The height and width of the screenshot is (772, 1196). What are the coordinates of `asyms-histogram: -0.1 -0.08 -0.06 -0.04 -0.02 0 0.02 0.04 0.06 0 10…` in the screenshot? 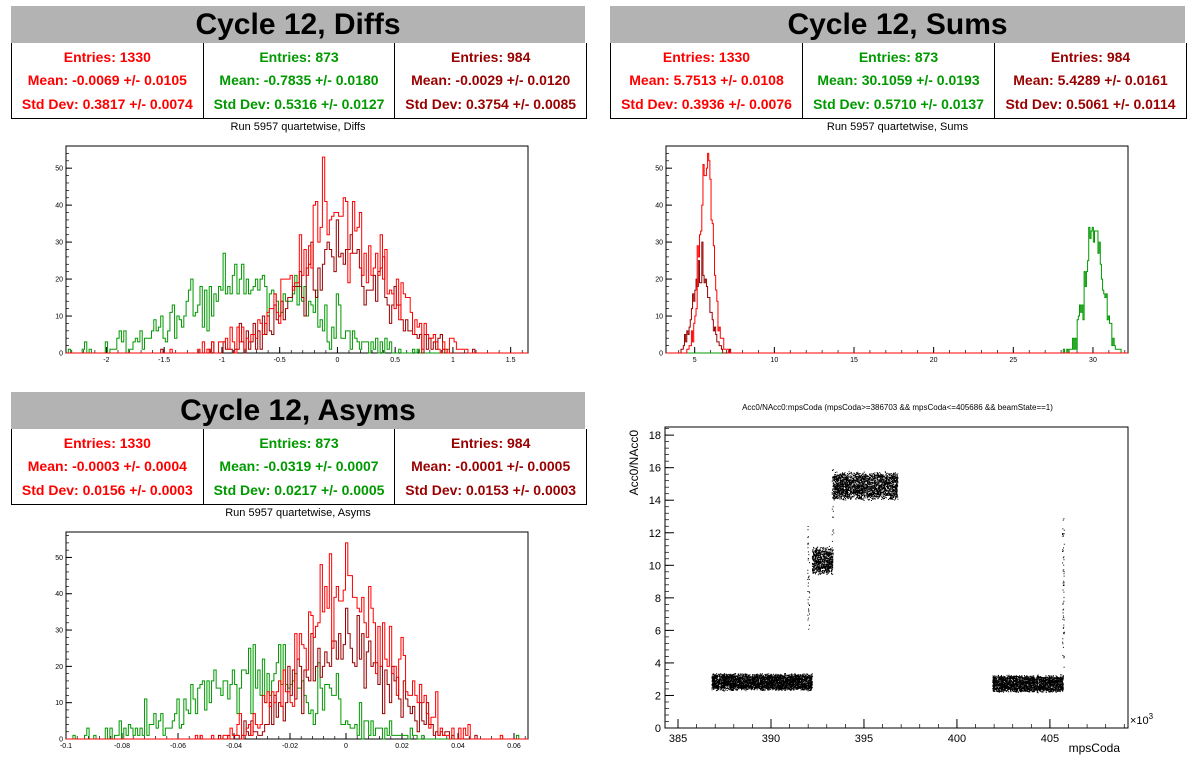 It's located at (292, 640).